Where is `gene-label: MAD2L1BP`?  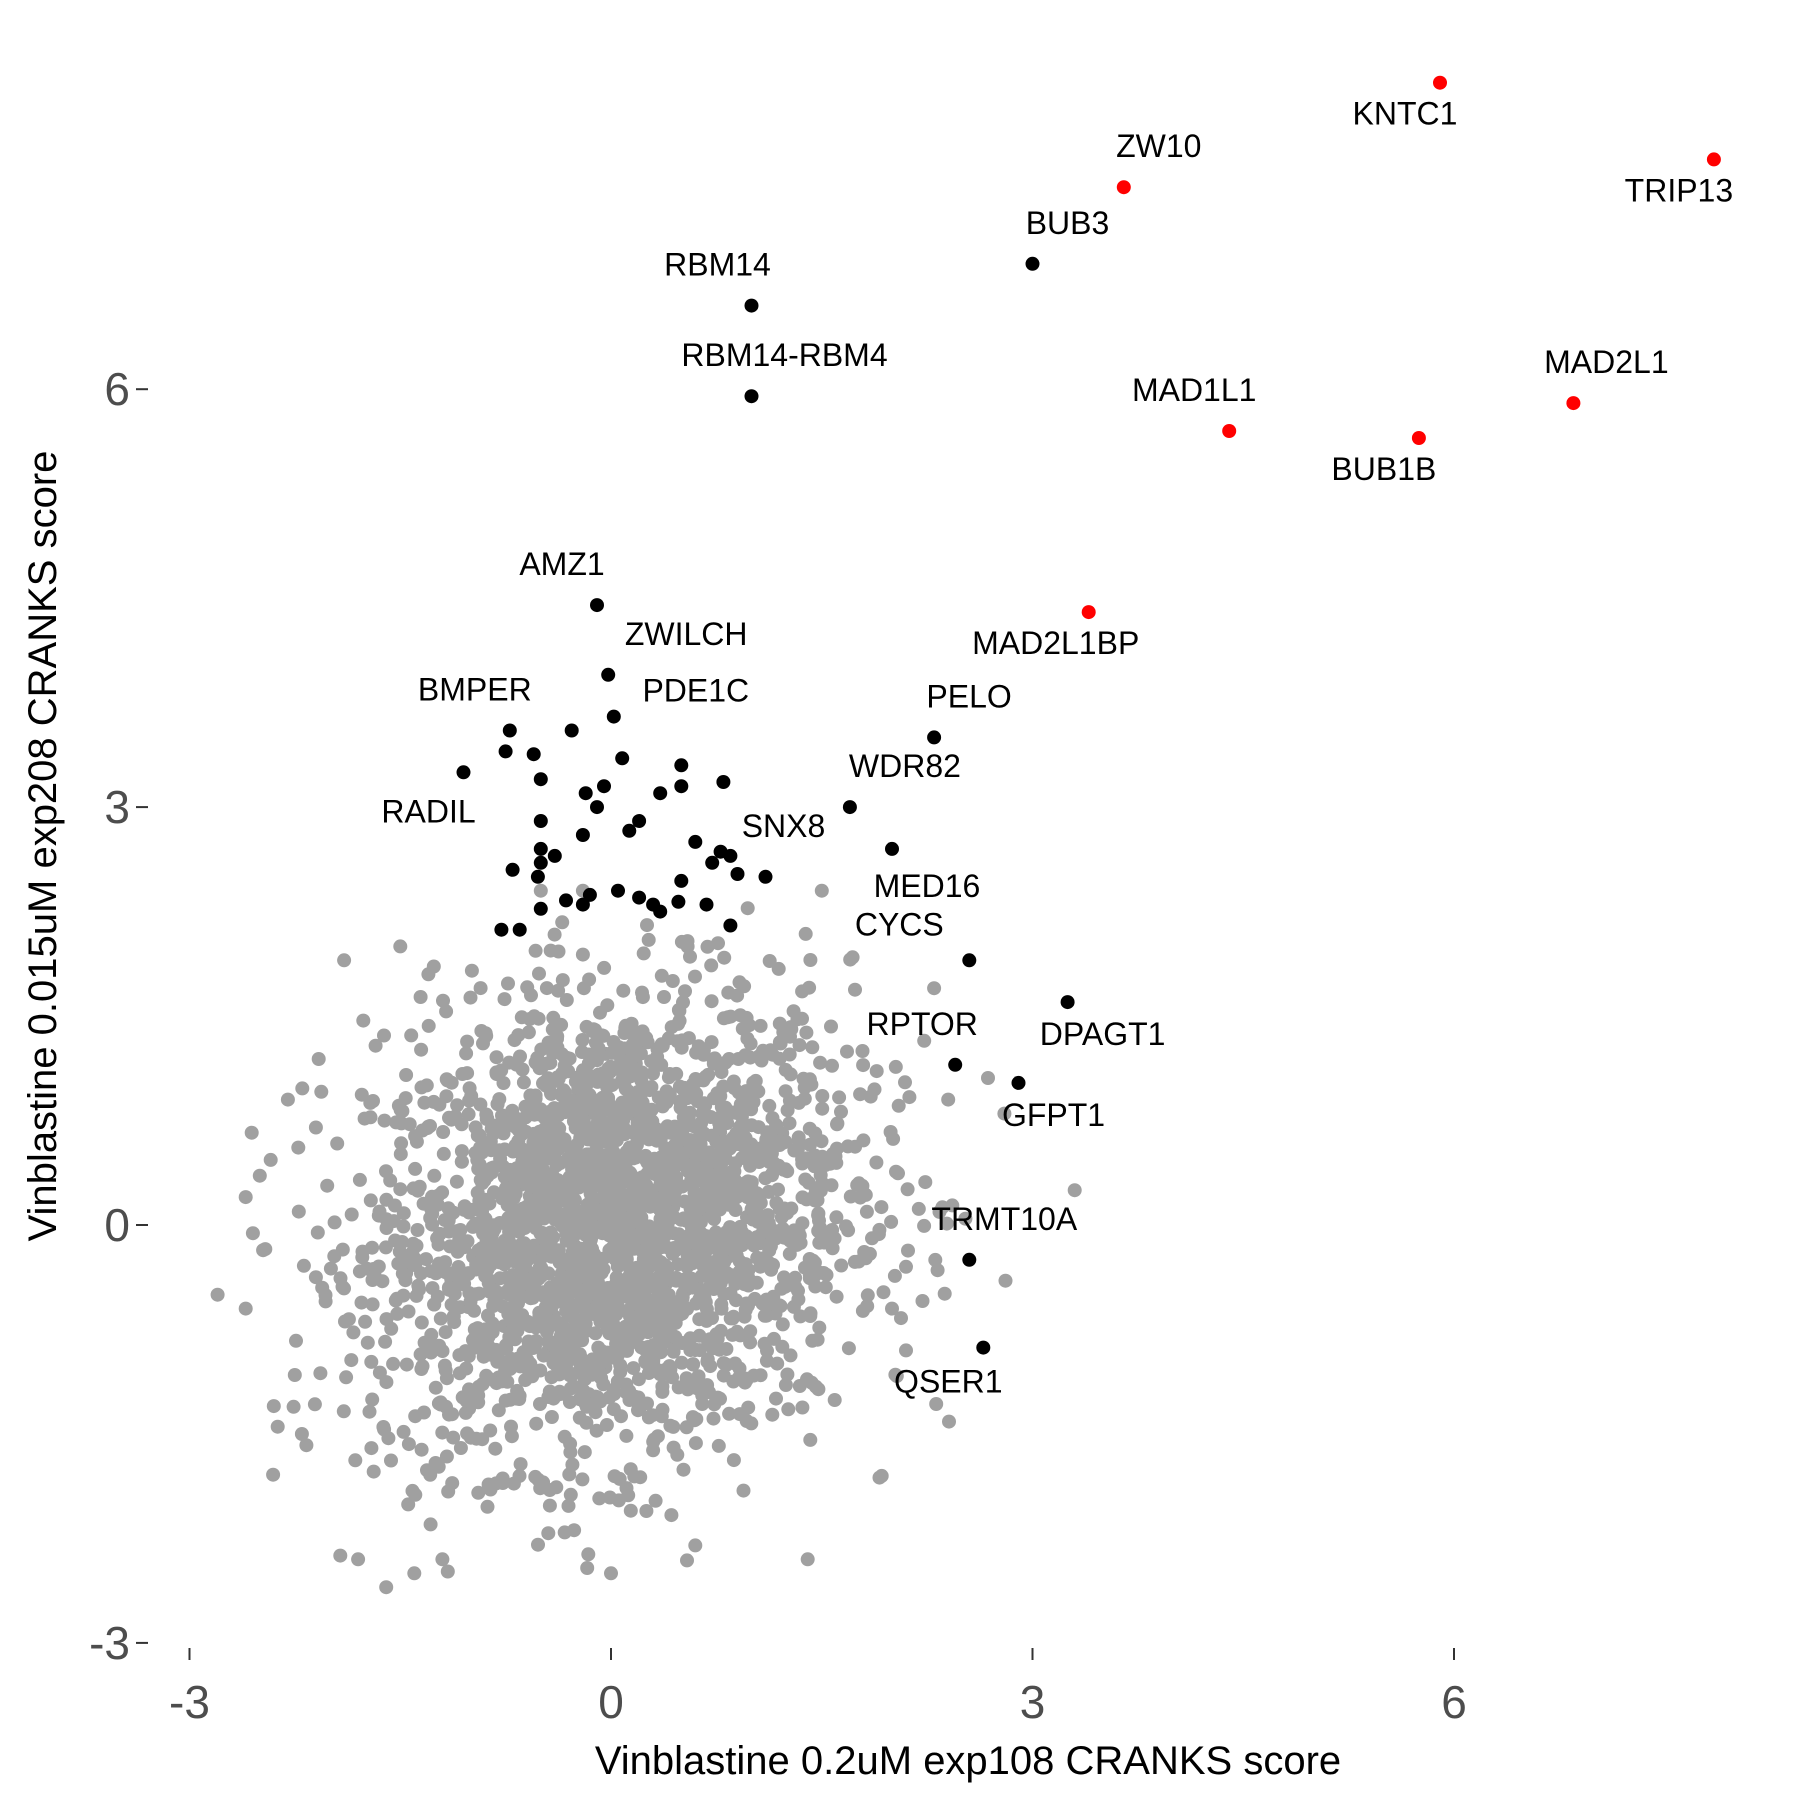 gene-label: MAD2L1BP is located at coordinates (1055, 643).